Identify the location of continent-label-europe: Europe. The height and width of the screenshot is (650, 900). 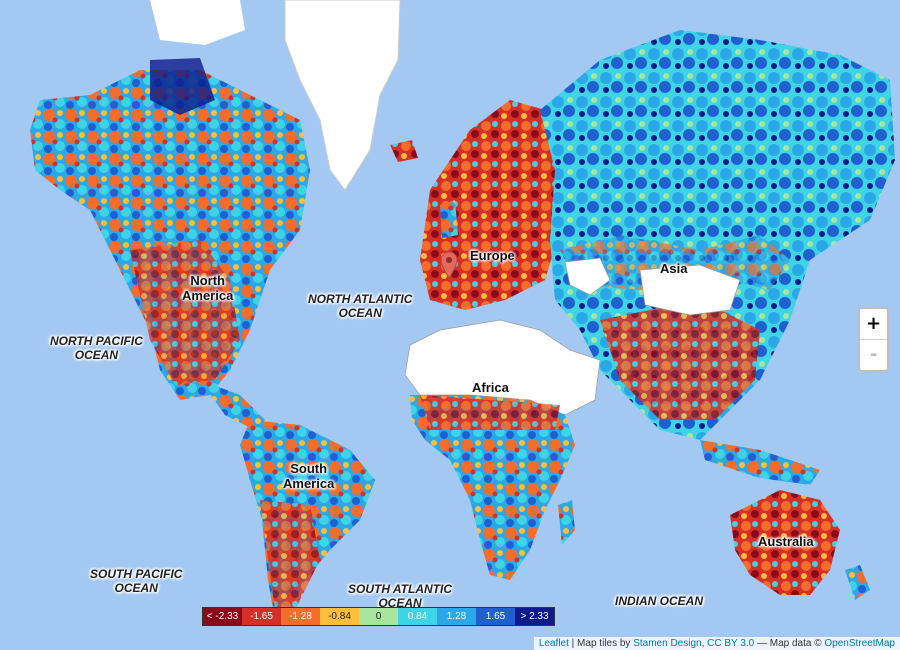
(492, 255).